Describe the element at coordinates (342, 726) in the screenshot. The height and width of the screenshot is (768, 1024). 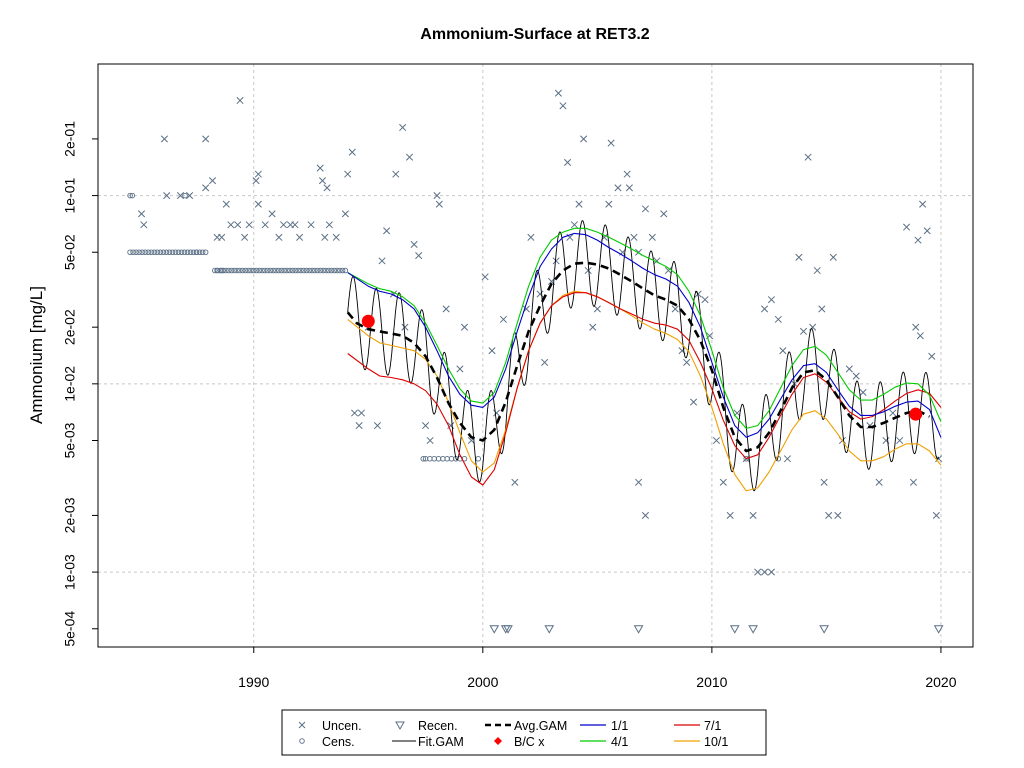
I see `legend-uncen-label: Uncen.` at that location.